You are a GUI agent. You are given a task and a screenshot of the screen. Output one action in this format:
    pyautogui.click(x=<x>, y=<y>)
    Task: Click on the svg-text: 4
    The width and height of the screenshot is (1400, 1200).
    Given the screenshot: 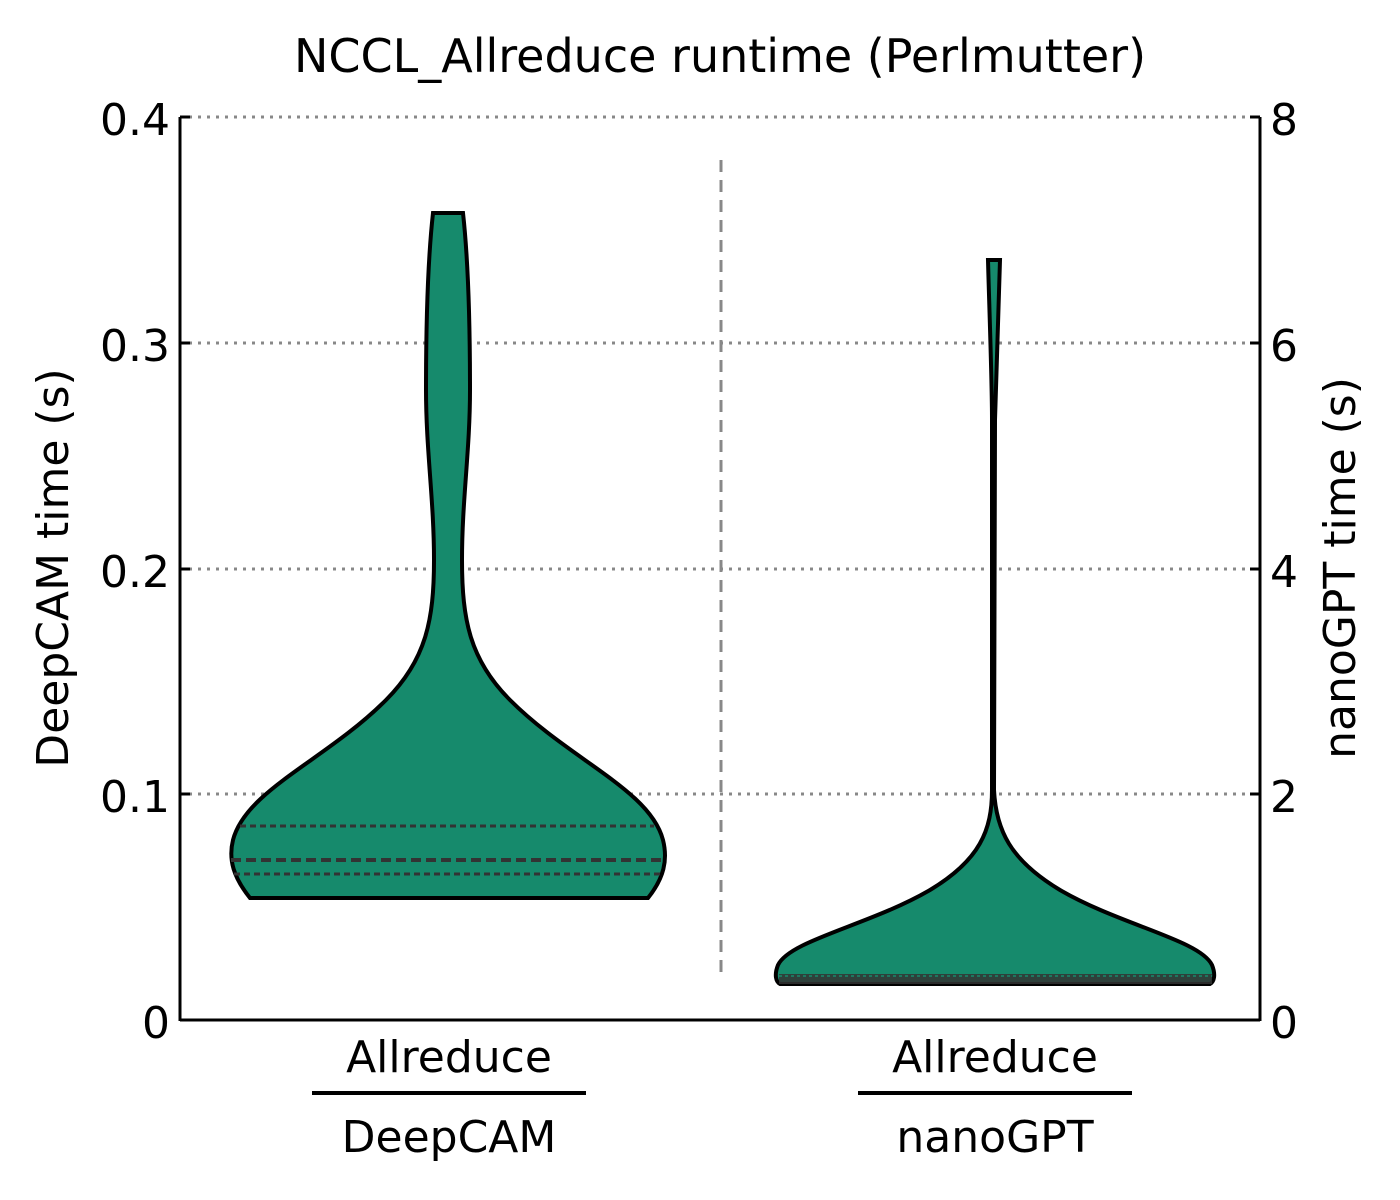 What is the action you would take?
    pyautogui.click(x=1284, y=572)
    